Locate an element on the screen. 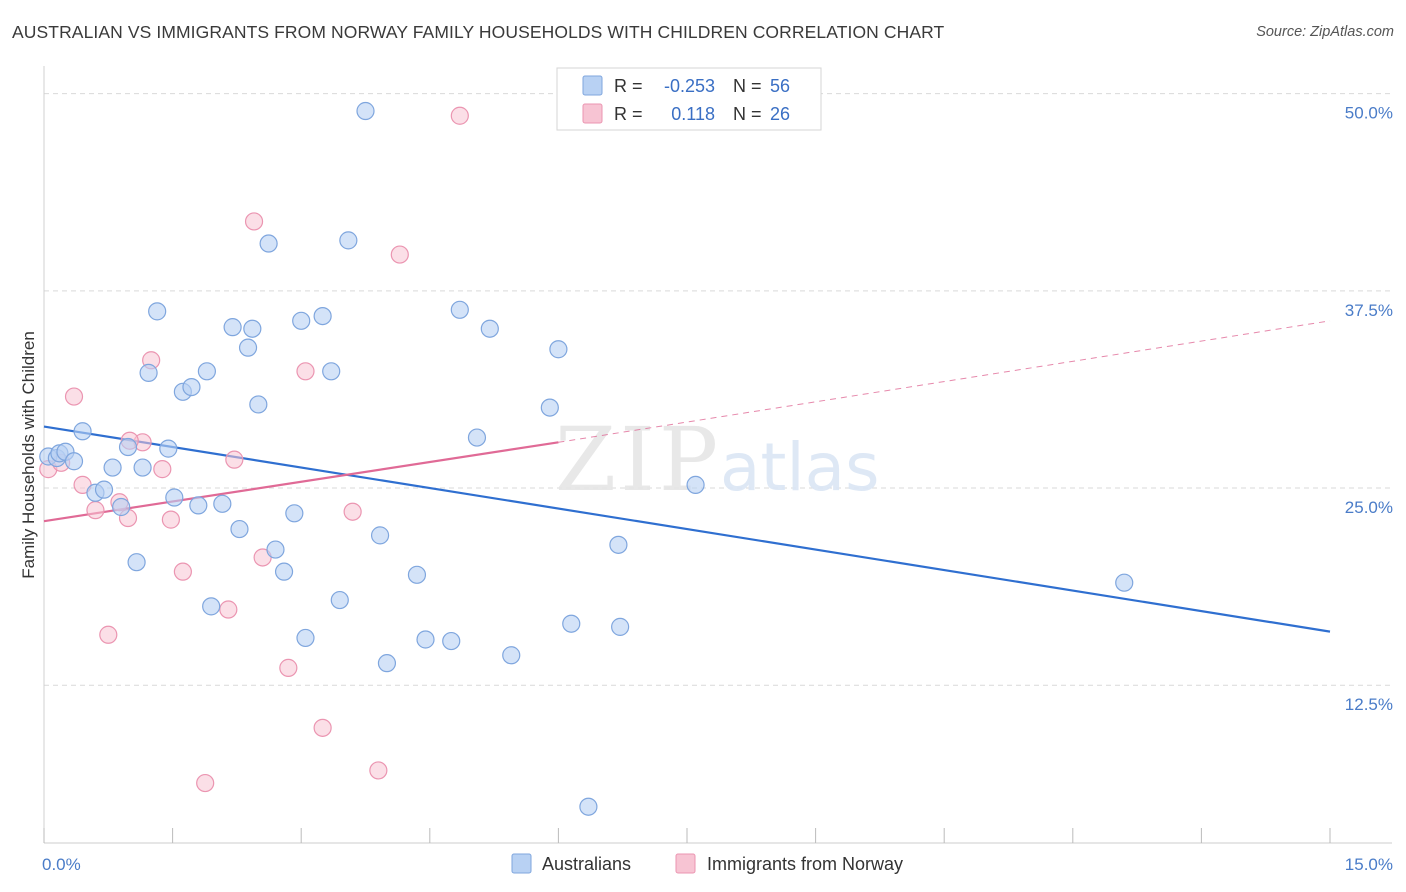 This screenshot has height=892, width=1406. y-tick-labels: 12.5% 25.0% 37.5% 50.0% is located at coordinates (1369, 409).